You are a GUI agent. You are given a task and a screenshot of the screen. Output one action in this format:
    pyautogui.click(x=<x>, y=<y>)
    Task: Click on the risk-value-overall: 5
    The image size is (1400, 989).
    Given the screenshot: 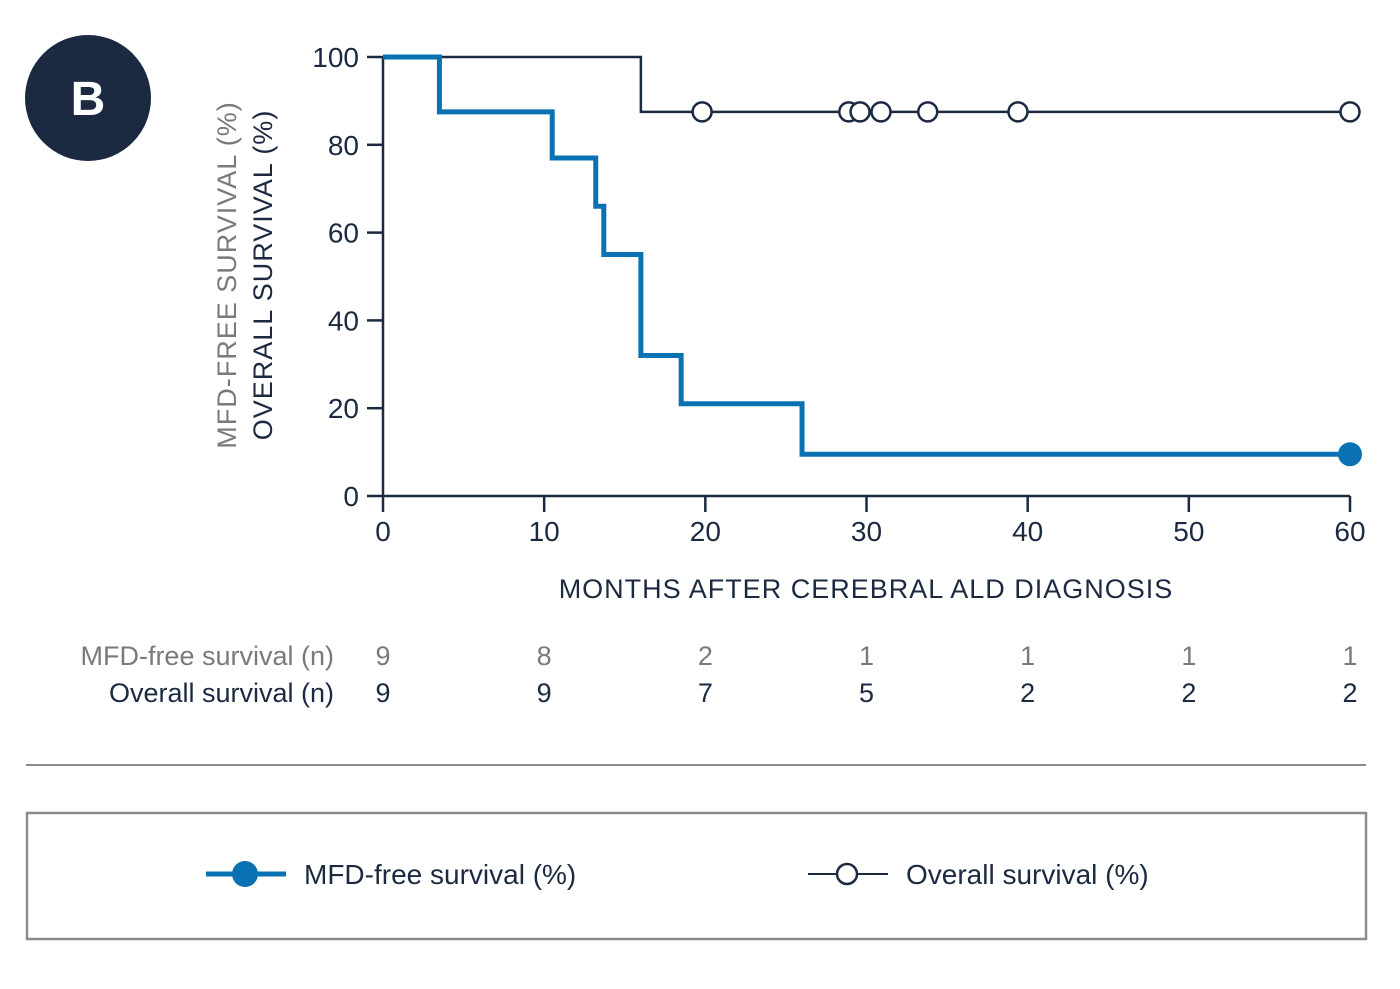 What is the action you would take?
    pyautogui.click(x=866, y=693)
    